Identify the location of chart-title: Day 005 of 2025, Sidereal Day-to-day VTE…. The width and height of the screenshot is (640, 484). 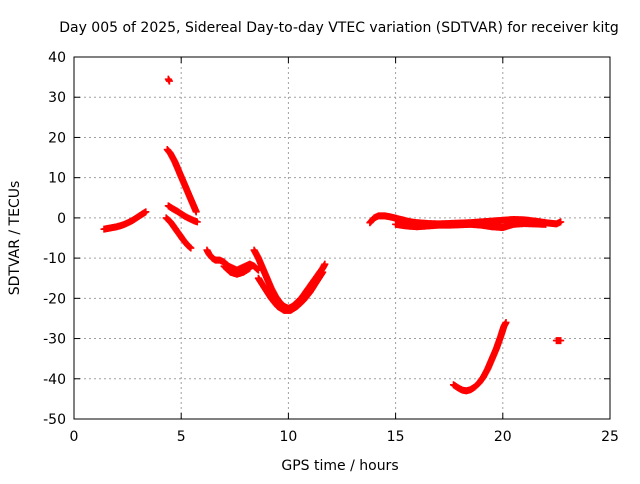
(339, 28).